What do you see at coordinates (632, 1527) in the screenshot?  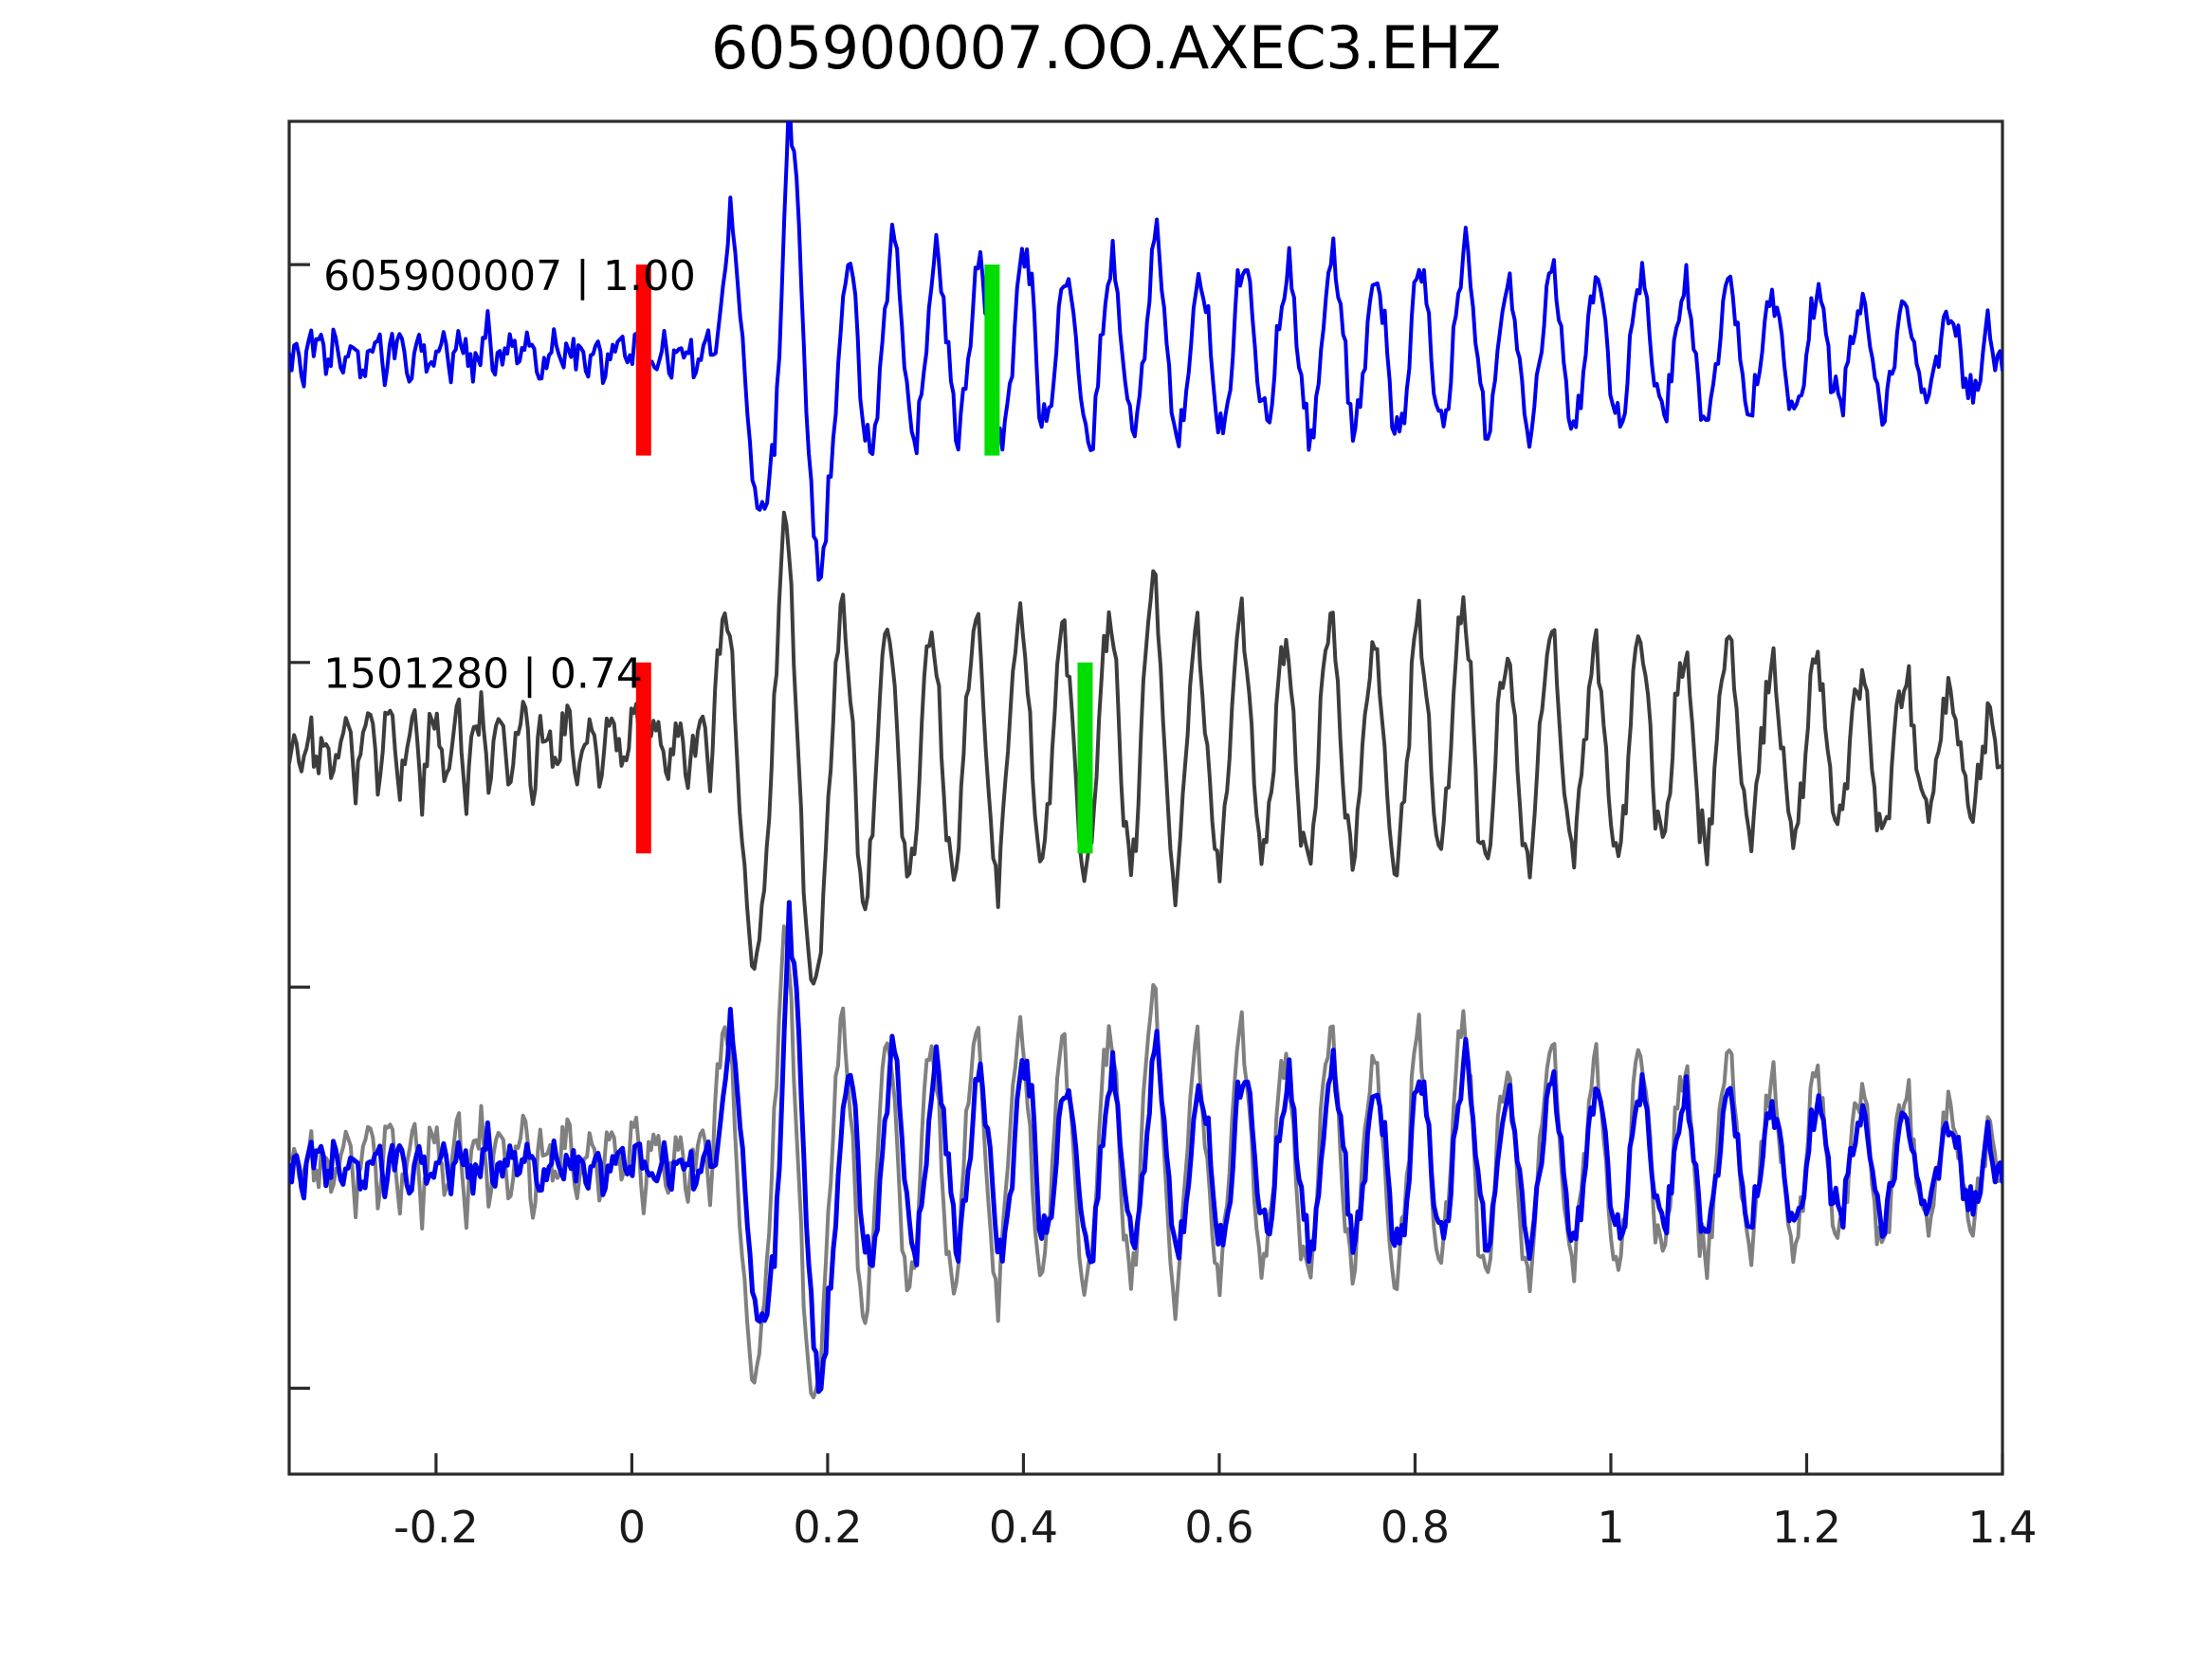 I see `x-tick-label: 0` at bounding box center [632, 1527].